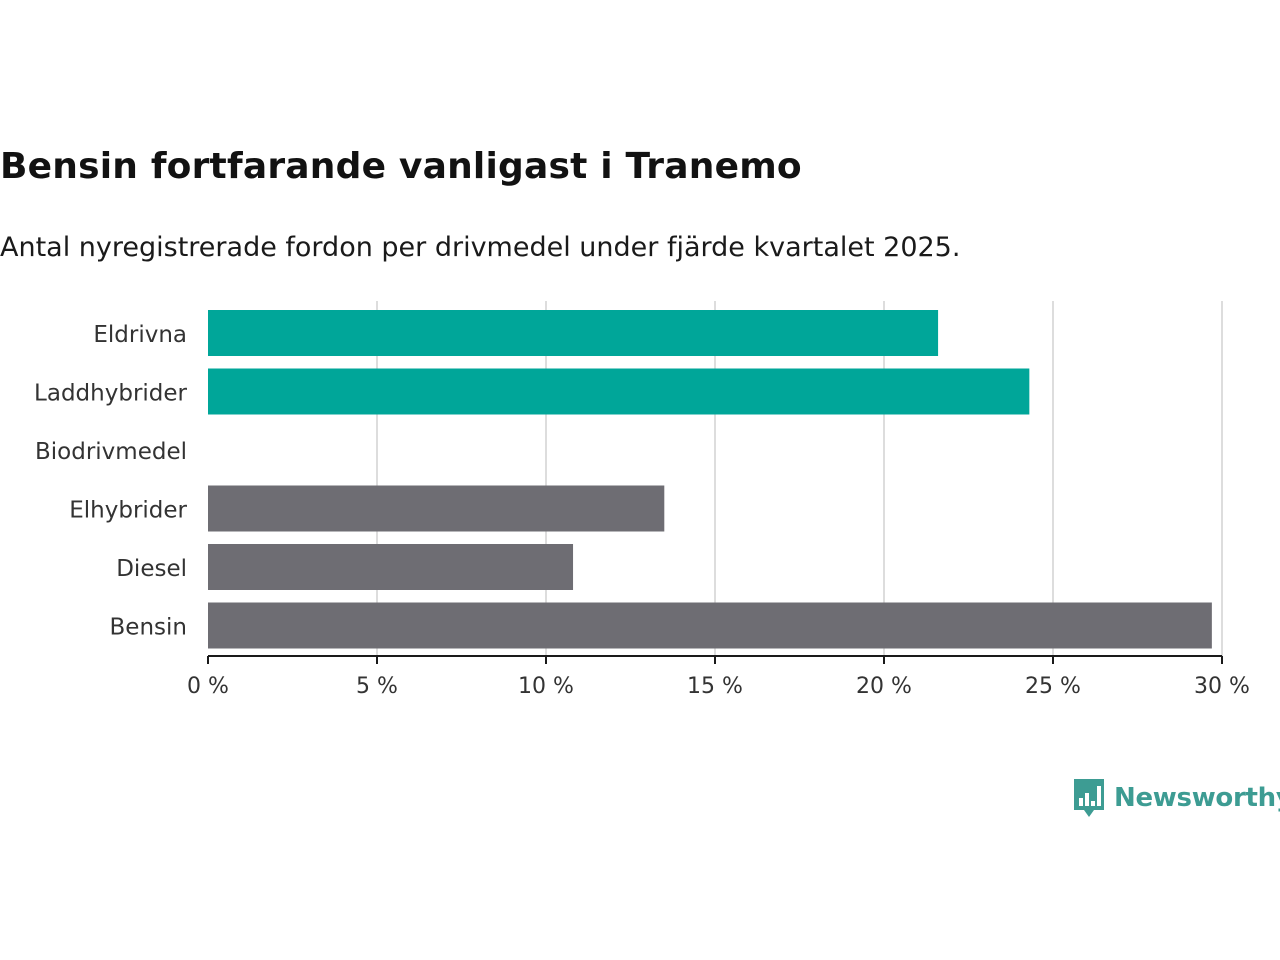 Image resolution: width=1280 pixels, height=960 pixels. Describe the element at coordinates (110, 394) in the screenshot. I see `category-label: Laddhybrider` at that location.